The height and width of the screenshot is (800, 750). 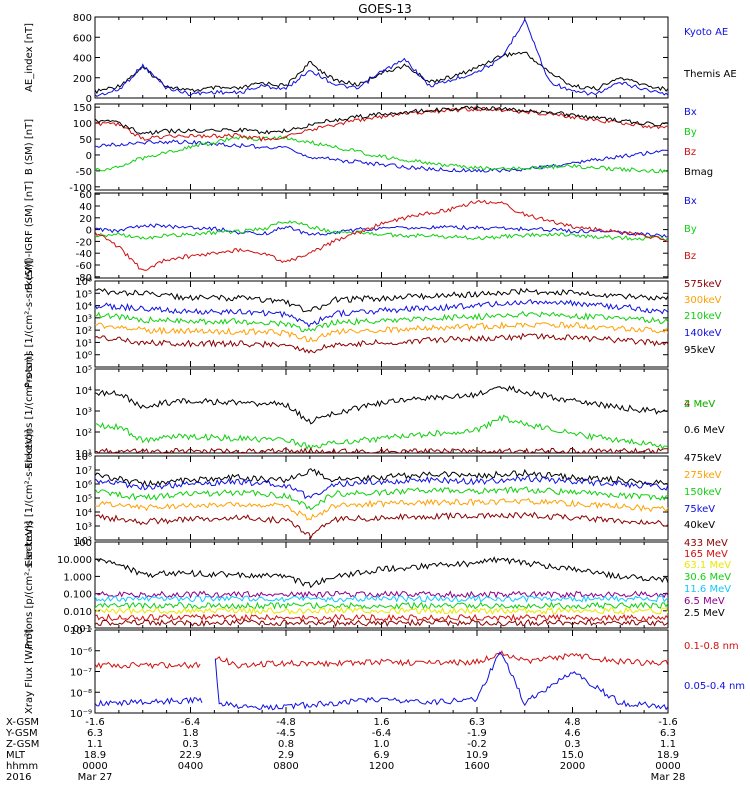 I want to click on series-line-bmag, so click(x=381, y=120).